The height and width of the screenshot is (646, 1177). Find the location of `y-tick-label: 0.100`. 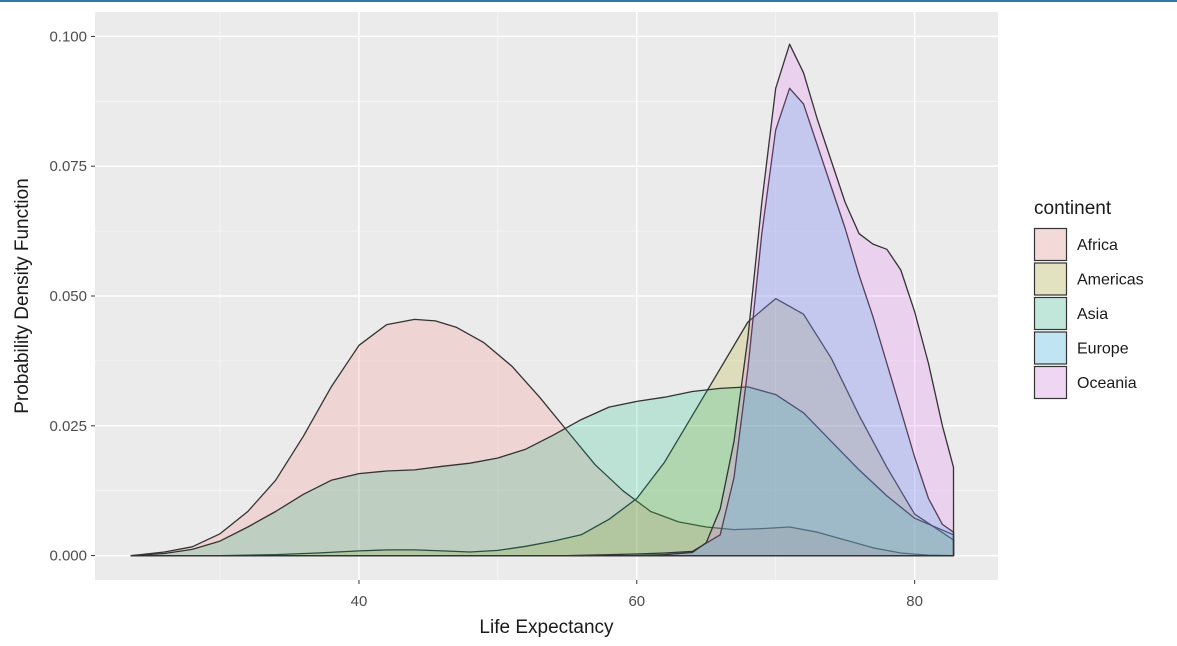

y-tick-label: 0.100 is located at coordinates (68, 36).